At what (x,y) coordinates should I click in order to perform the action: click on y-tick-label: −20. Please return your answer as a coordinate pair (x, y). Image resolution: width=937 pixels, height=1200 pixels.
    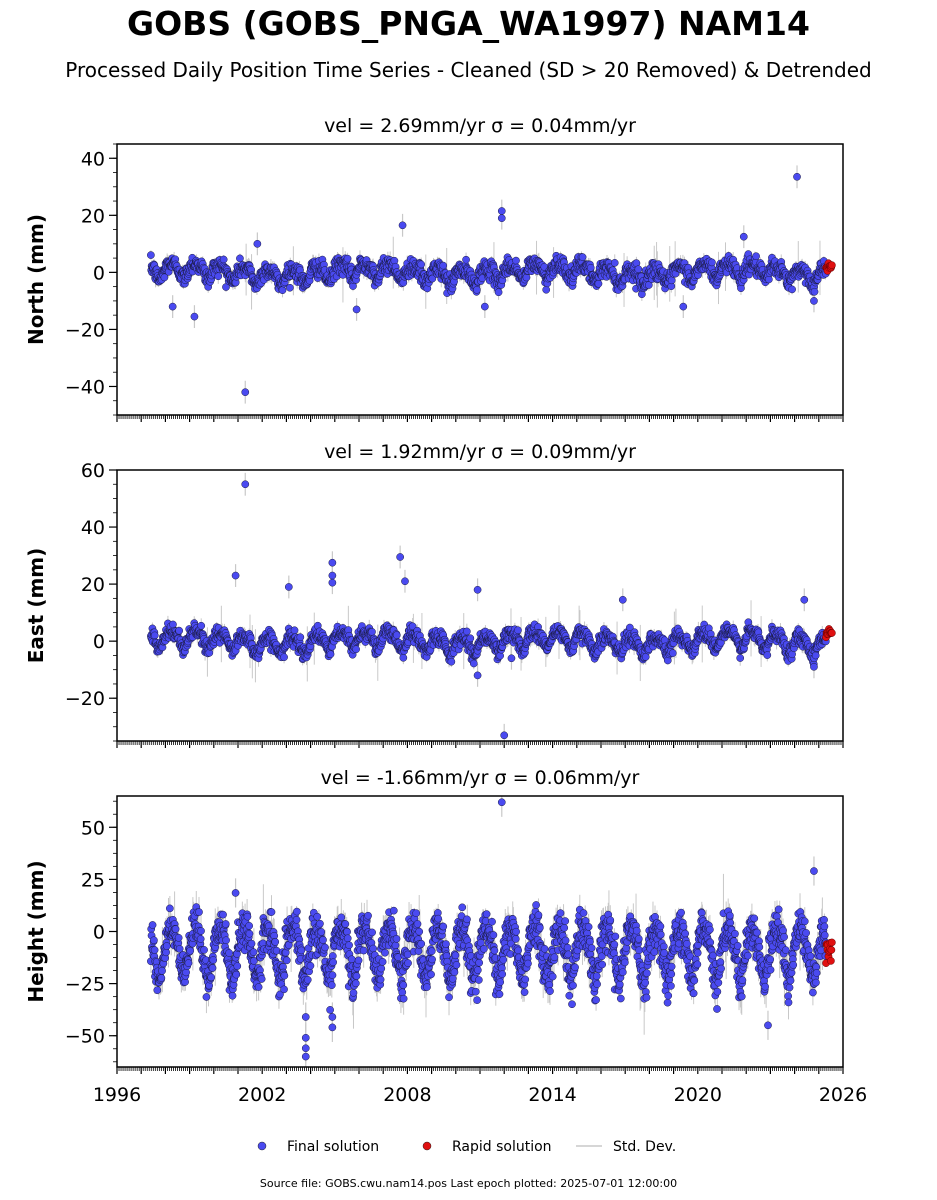
    Looking at the image, I should click on (85, 330).